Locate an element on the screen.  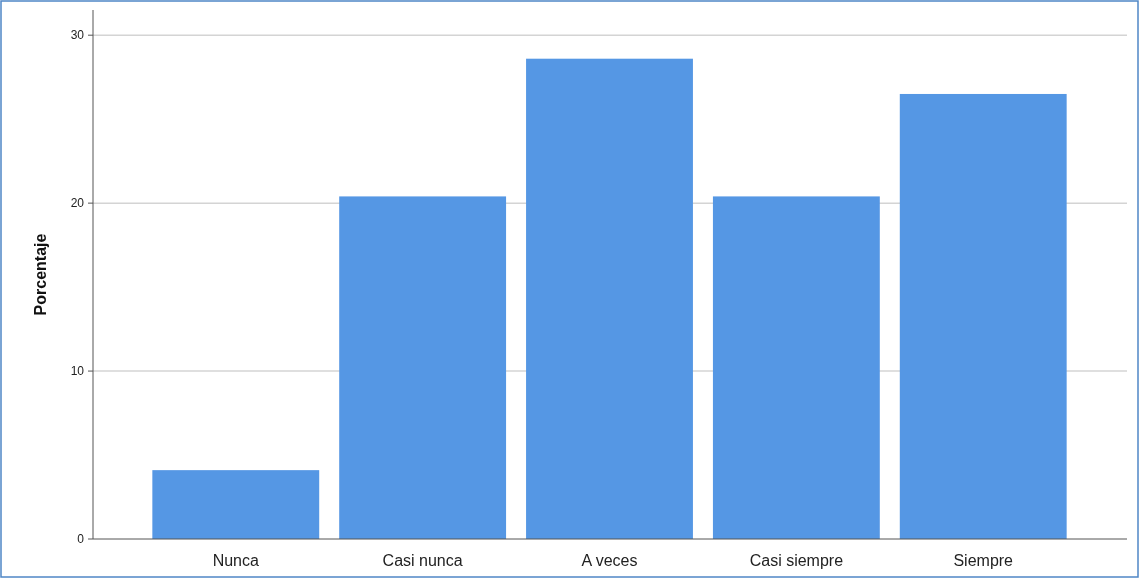
y-tick-label: 10 is located at coordinates (77, 371).